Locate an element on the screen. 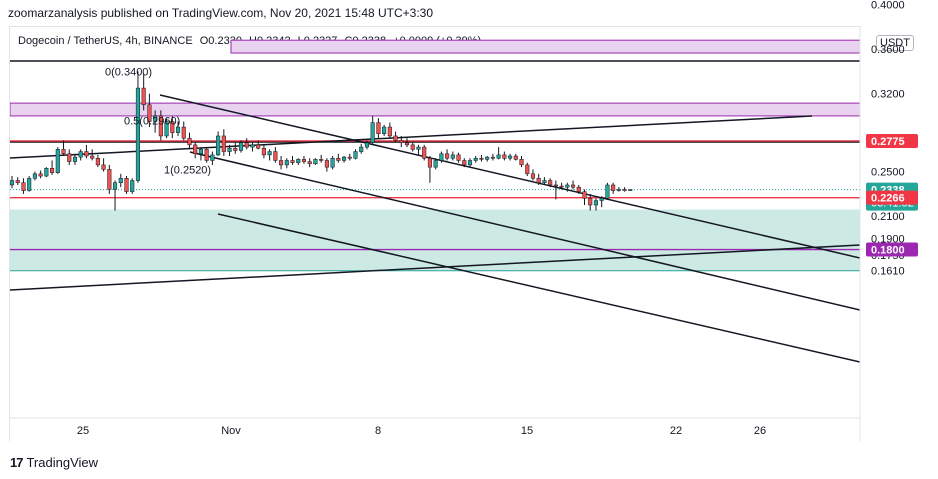  price-label-text: 0.2775 is located at coordinates (888, 142).